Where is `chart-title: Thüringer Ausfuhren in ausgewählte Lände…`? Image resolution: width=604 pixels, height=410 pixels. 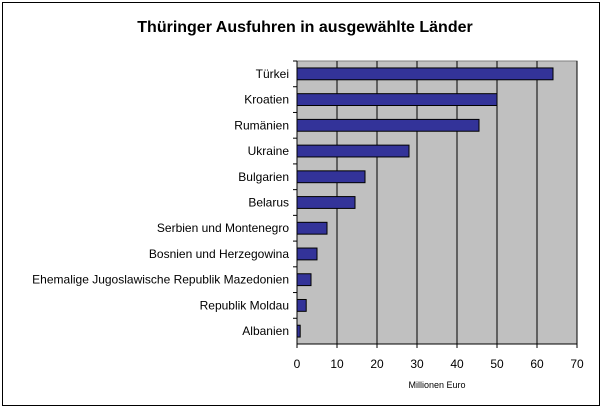 chart-title: Thüringer Ausfuhren in ausgewählte Lände… is located at coordinates (304, 27).